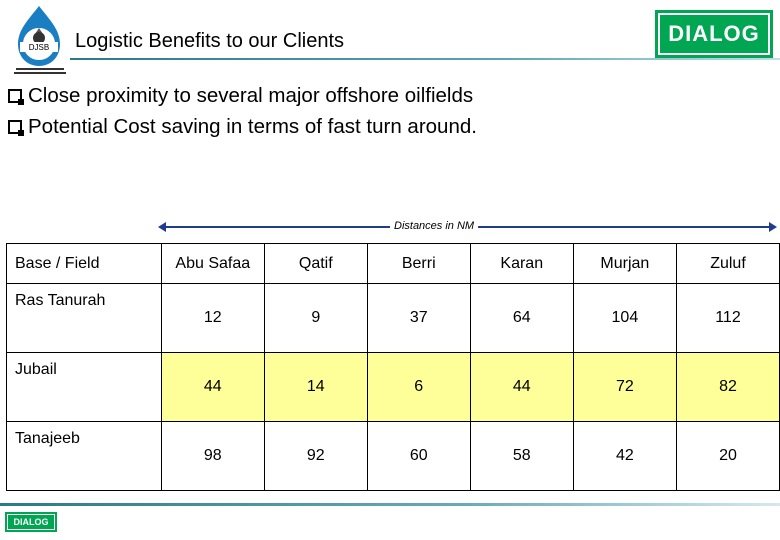  I want to click on table-header-cell: Abu Safaa, so click(212, 263).